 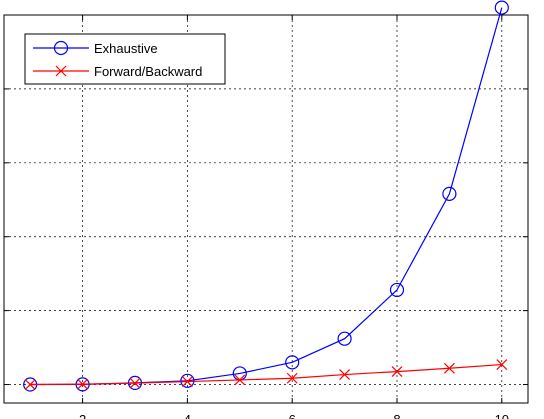 What do you see at coordinates (61, 48) in the screenshot?
I see `legend-marker-exhaustive` at bounding box center [61, 48].